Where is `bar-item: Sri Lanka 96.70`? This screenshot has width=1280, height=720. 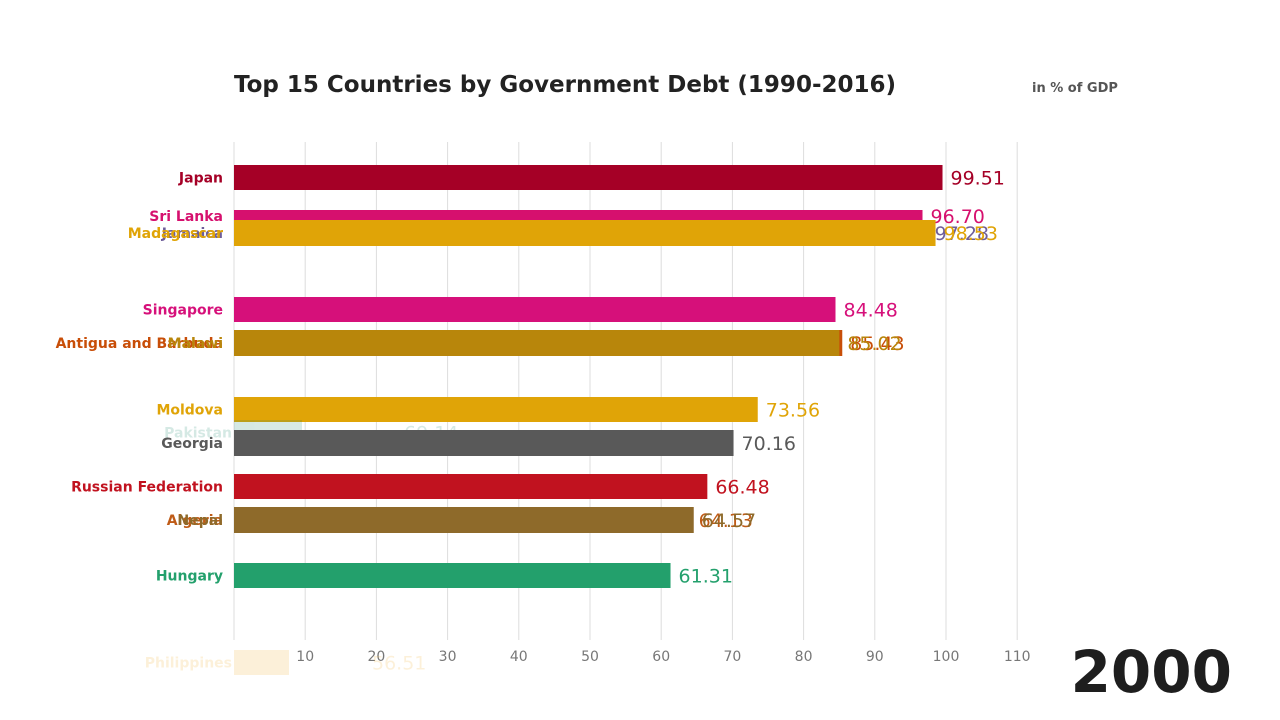 bar-item: Sri Lanka 96.70 is located at coordinates (567, 217).